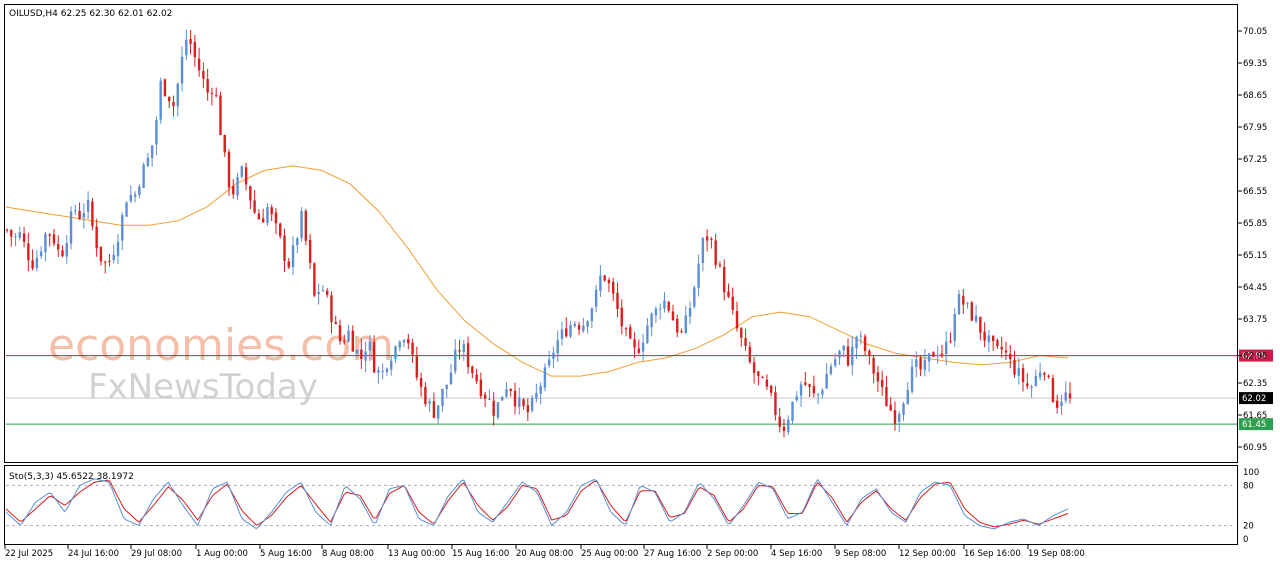 The height and width of the screenshot is (571, 1280). What do you see at coordinates (93, 554) in the screenshot?
I see `time-tick-label: 24 Jul 16:00` at bounding box center [93, 554].